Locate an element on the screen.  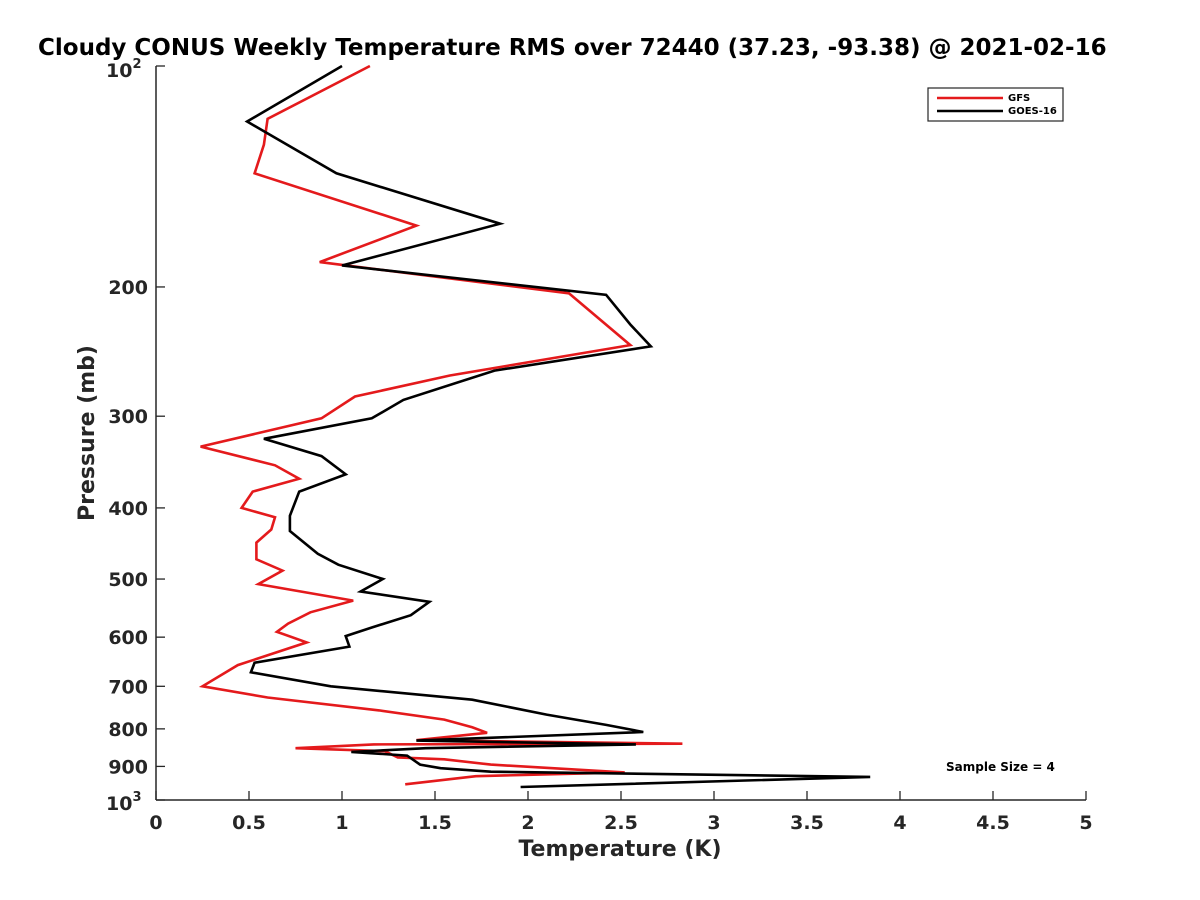
x-tick-label: 4.5 is located at coordinates (993, 823).